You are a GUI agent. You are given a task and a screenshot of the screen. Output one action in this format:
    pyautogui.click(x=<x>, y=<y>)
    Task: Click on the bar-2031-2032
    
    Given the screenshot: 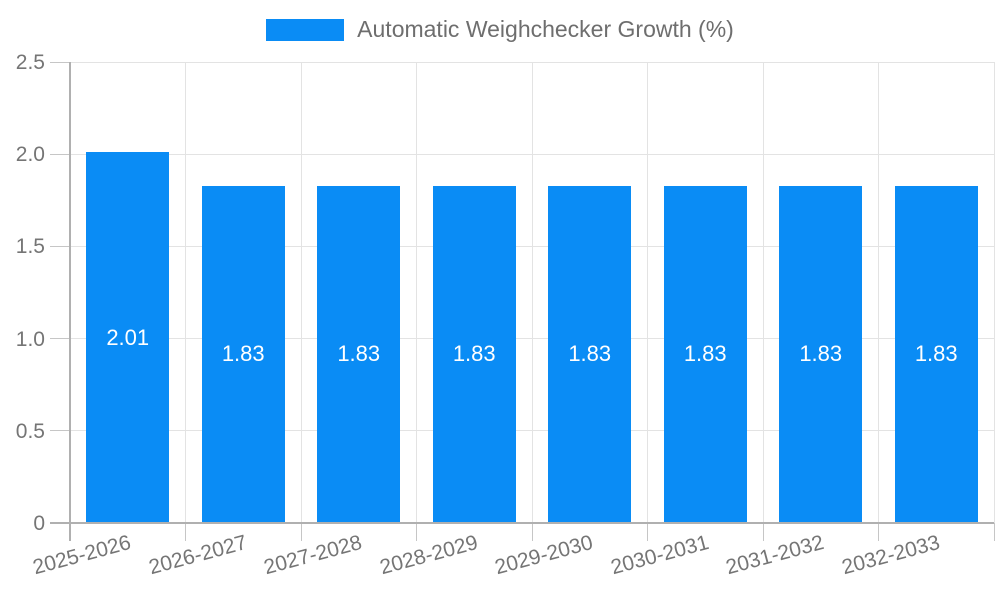 What is the action you would take?
    pyautogui.click(x=821, y=354)
    